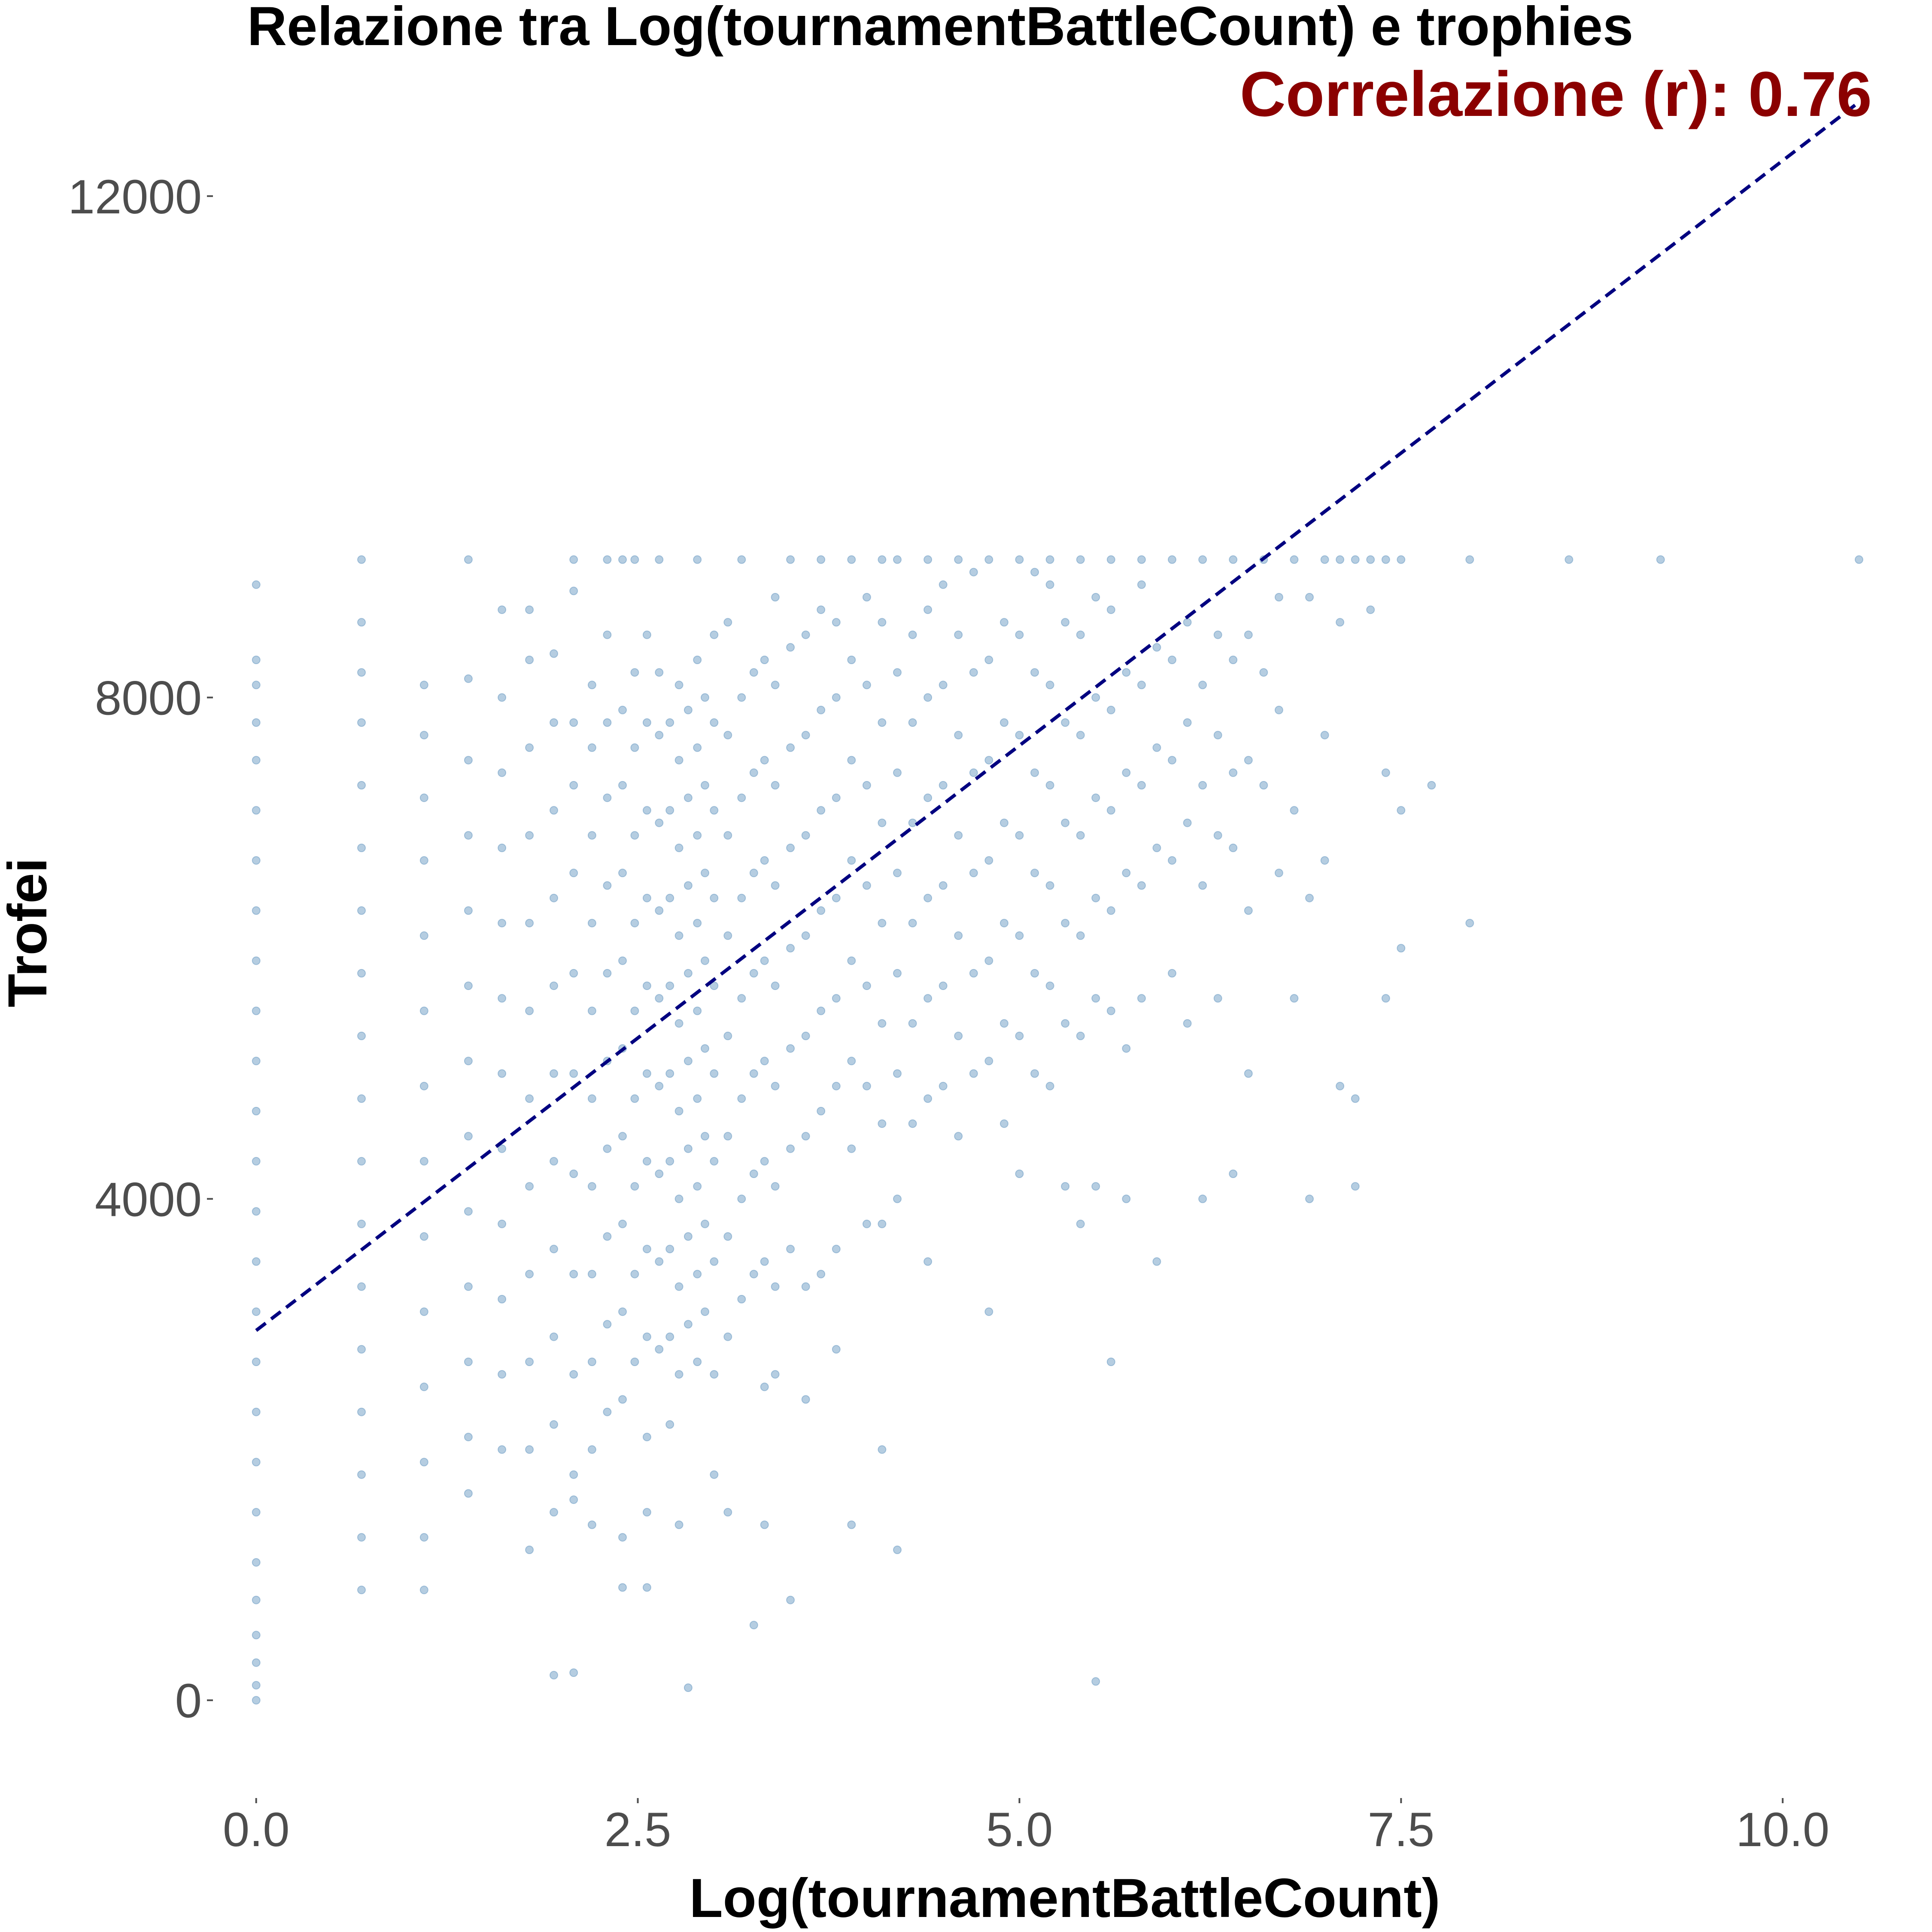  I want to click on x-tick-label: 2.5, so click(638, 1829).